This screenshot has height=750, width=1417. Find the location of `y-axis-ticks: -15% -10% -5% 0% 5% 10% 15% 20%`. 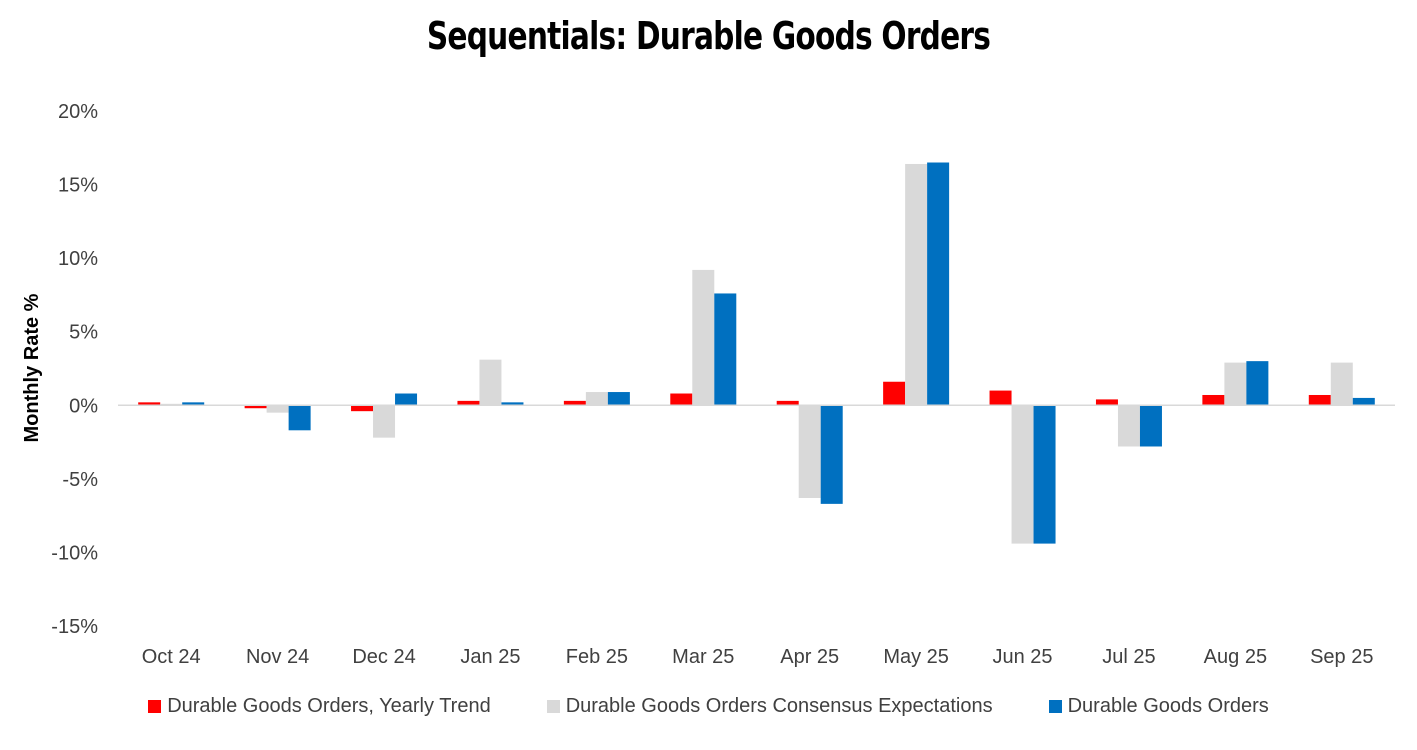

y-axis-ticks: -15% -10% -5% 0% 5% 10% 15% 20% is located at coordinates (74, 369).